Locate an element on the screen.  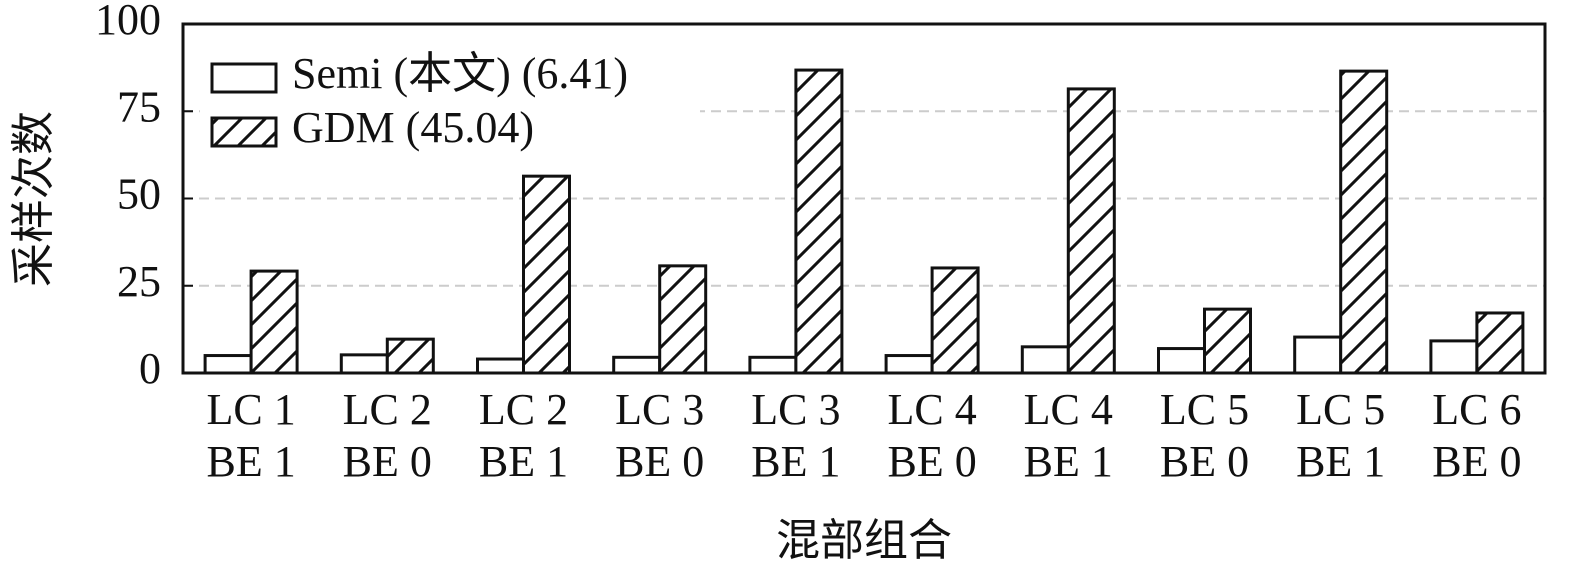
x-tick-label: LC 1 is located at coordinates (250, 409).